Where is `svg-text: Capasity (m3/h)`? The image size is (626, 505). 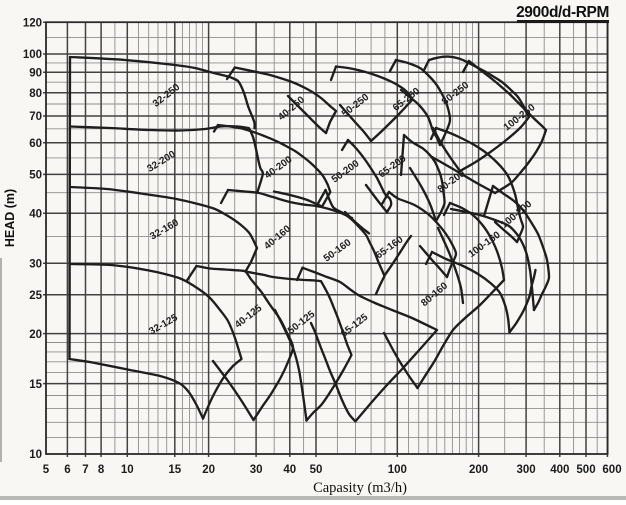
svg-text: Capasity (m3/h) is located at coordinates (360, 488).